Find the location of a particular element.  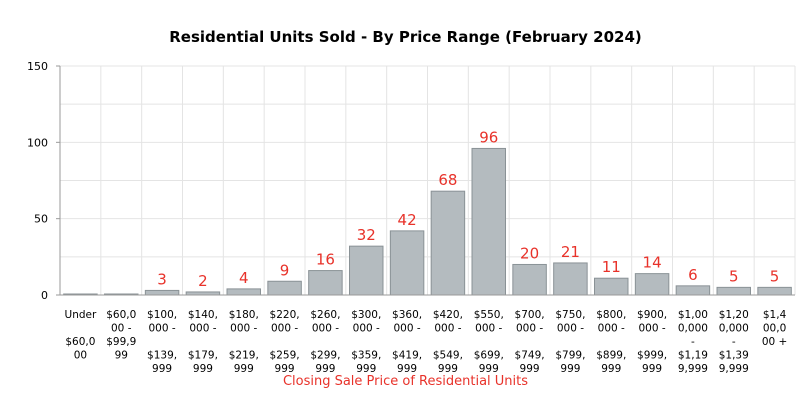

data-label: 3 is located at coordinates (162, 279).